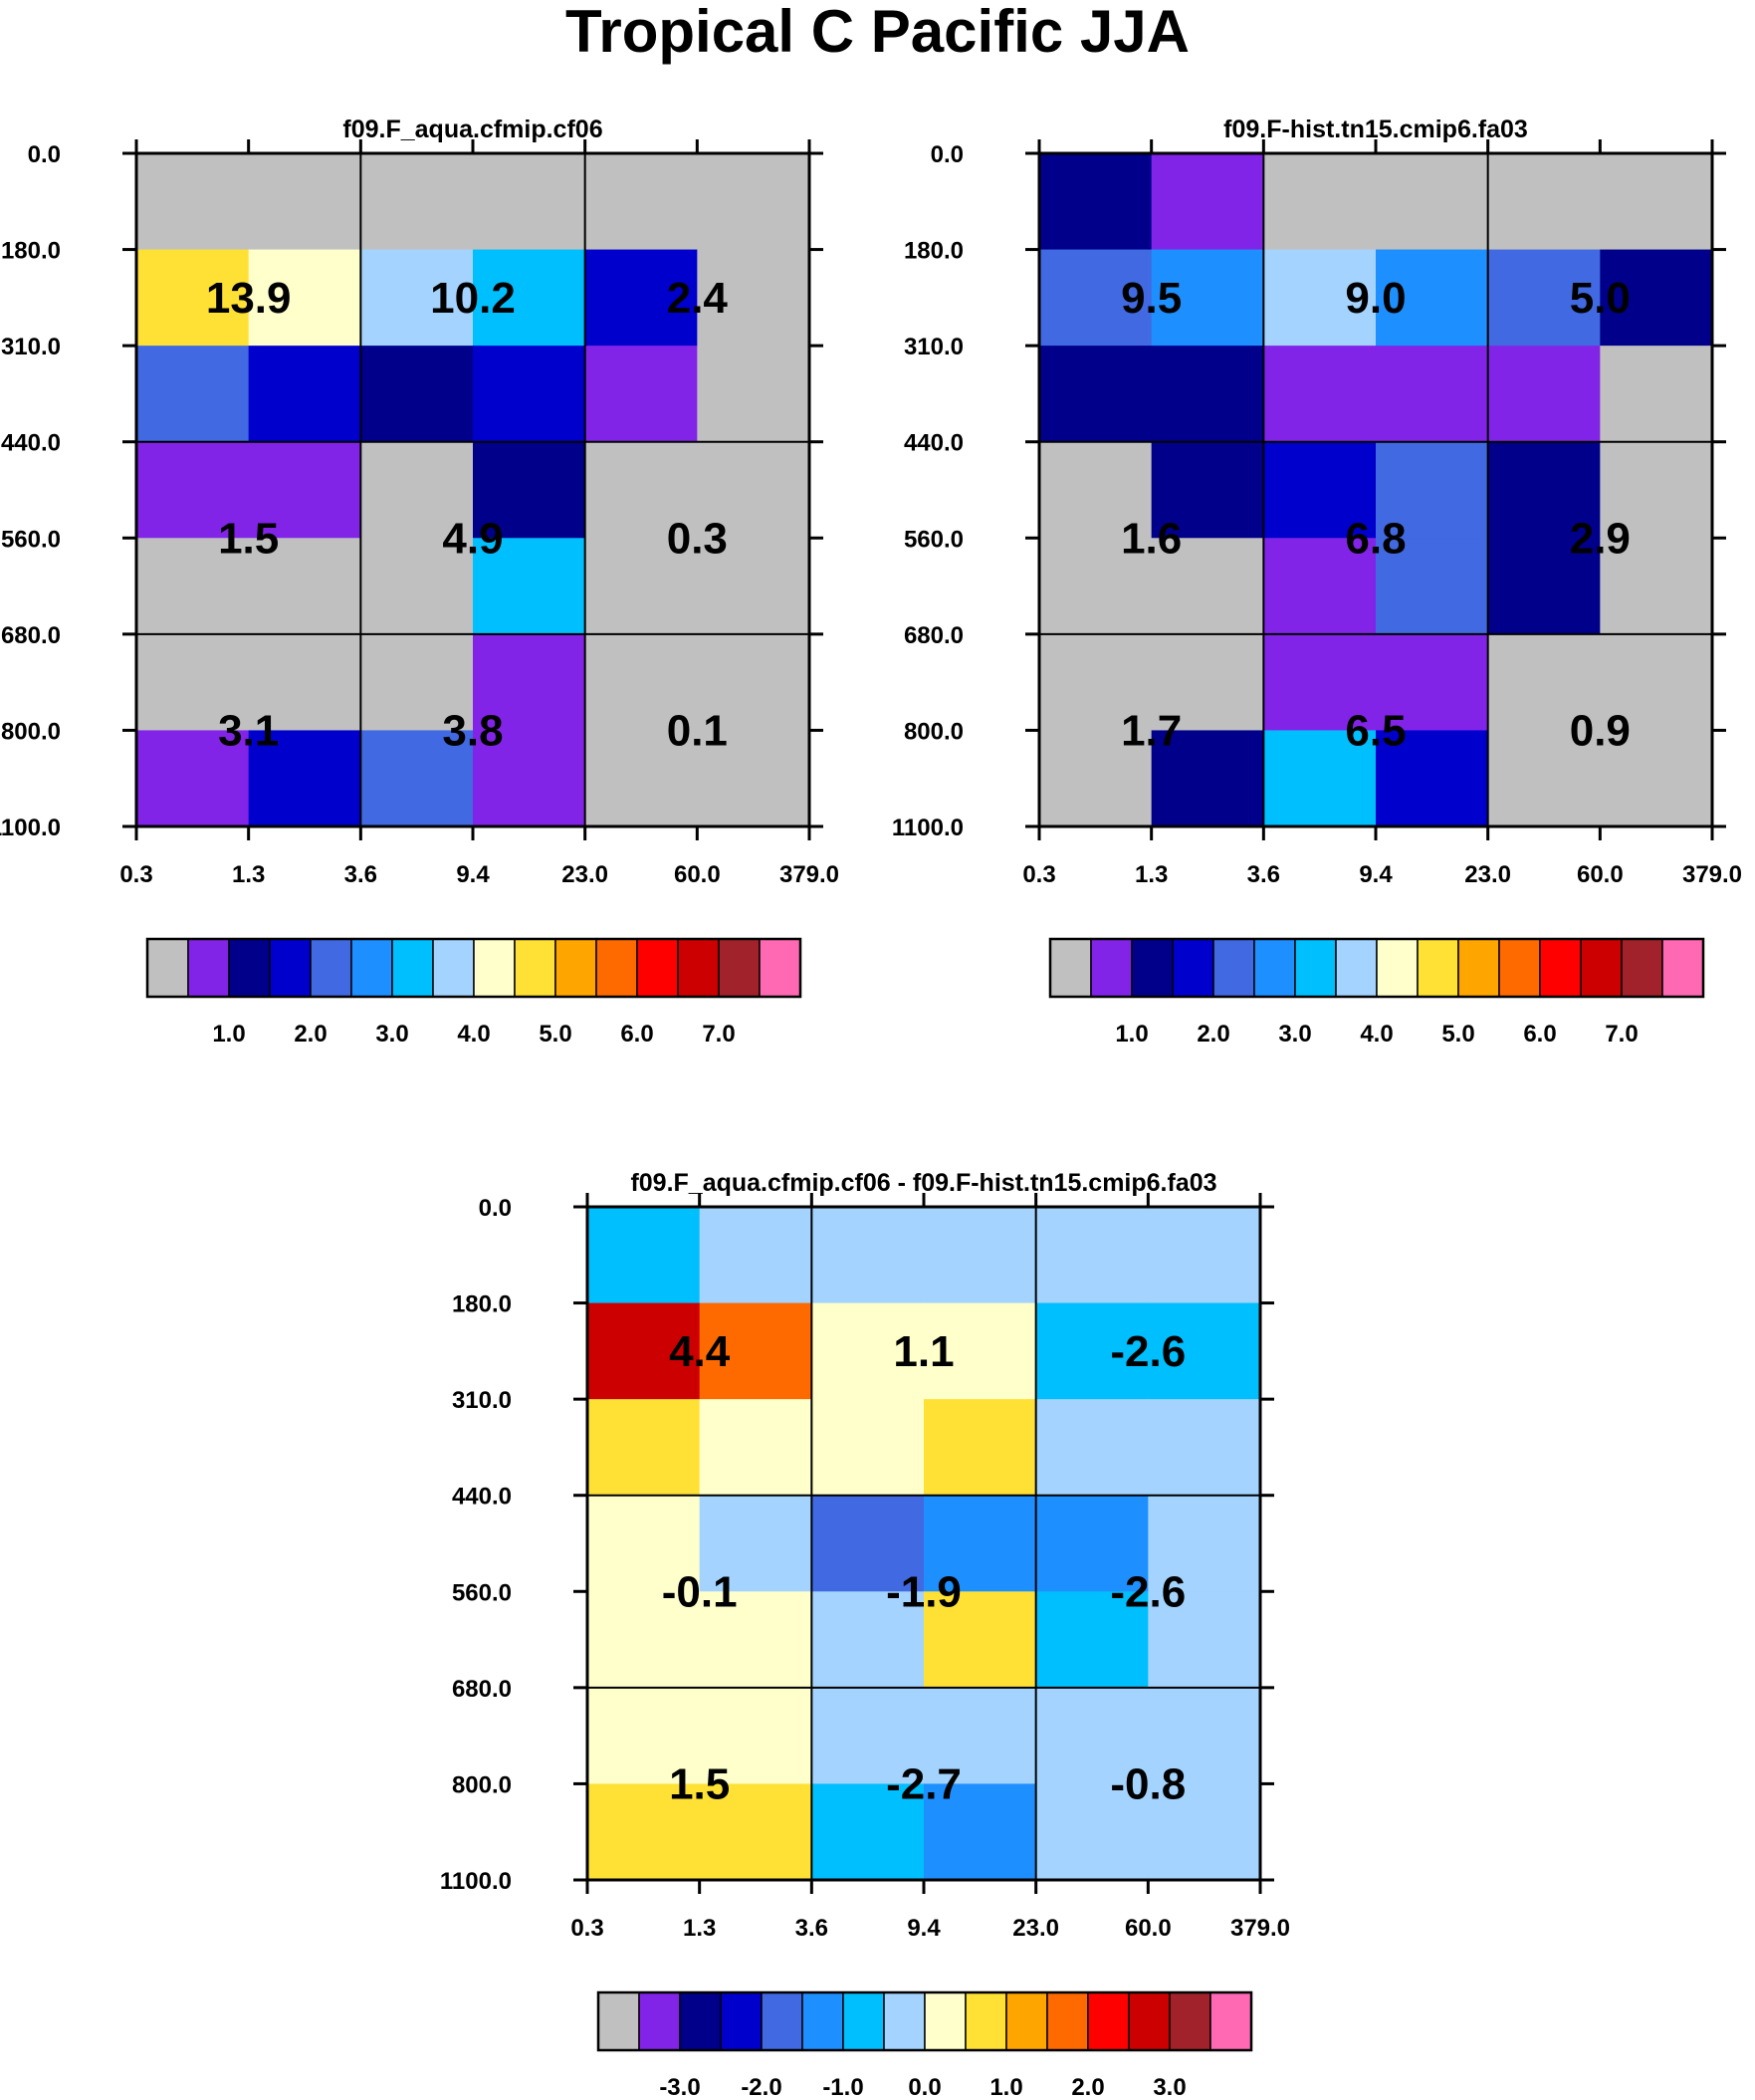 The width and height of the screenshot is (1755, 2100). What do you see at coordinates (472, 538) in the screenshot?
I see `block-value-label: 4.9` at bounding box center [472, 538].